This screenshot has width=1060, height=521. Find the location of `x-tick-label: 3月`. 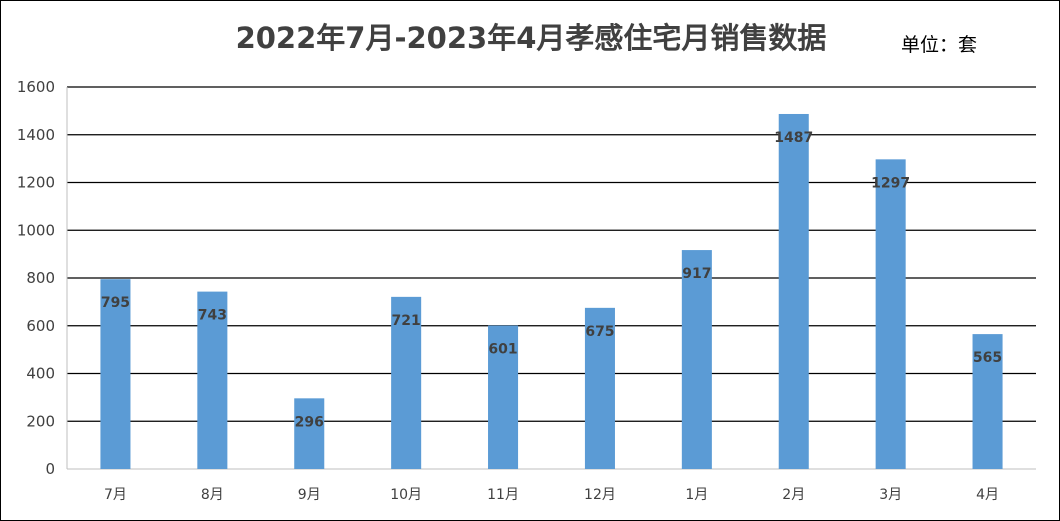

x-tick-label: 3月 is located at coordinates (890, 495).